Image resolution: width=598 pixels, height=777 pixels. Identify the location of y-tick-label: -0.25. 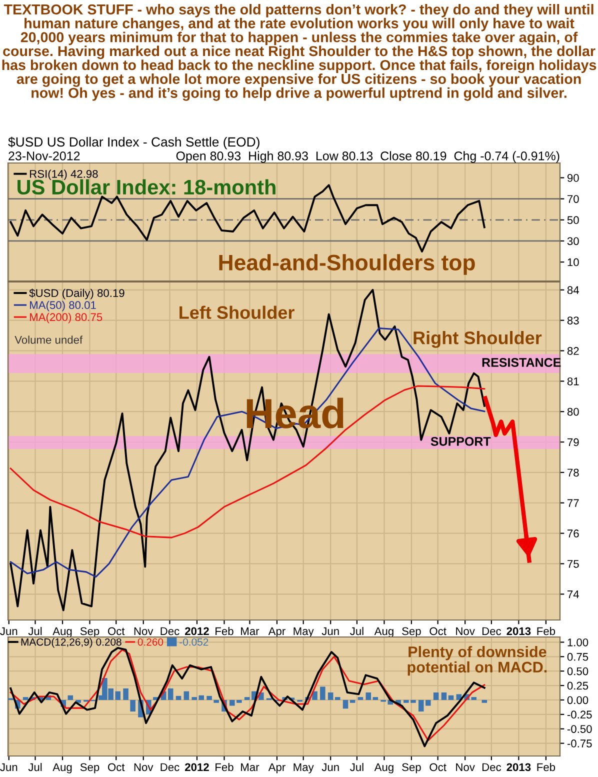
(579, 714).